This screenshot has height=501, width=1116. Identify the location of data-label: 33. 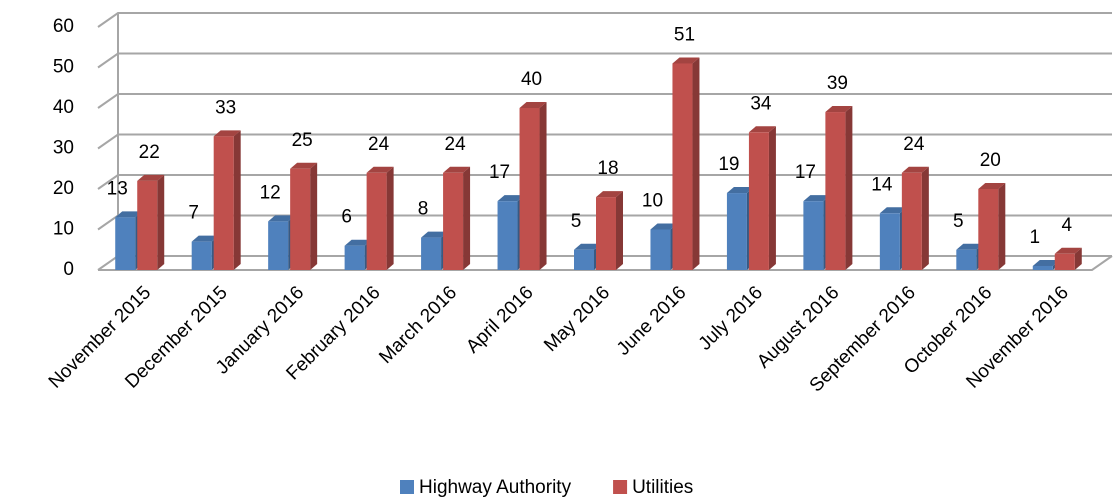
(225, 107).